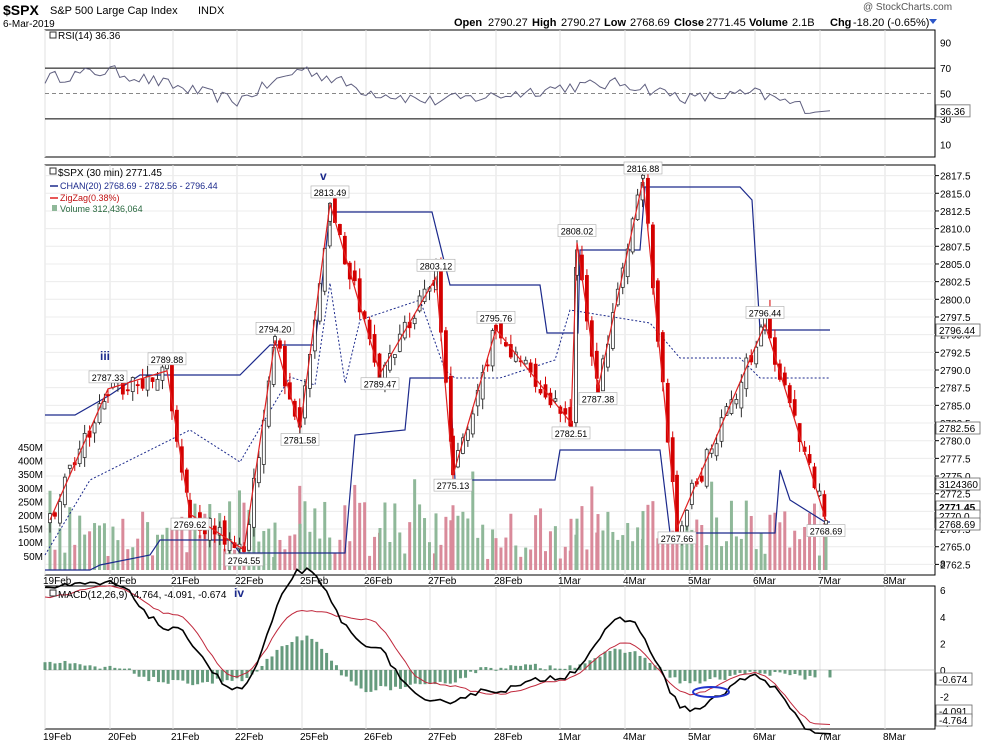 The width and height of the screenshot is (990, 744). What do you see at coordinates (330, 193) in the screenshot?
I see `zigzag-label: 2813.49` at bounding box center [330, 193].